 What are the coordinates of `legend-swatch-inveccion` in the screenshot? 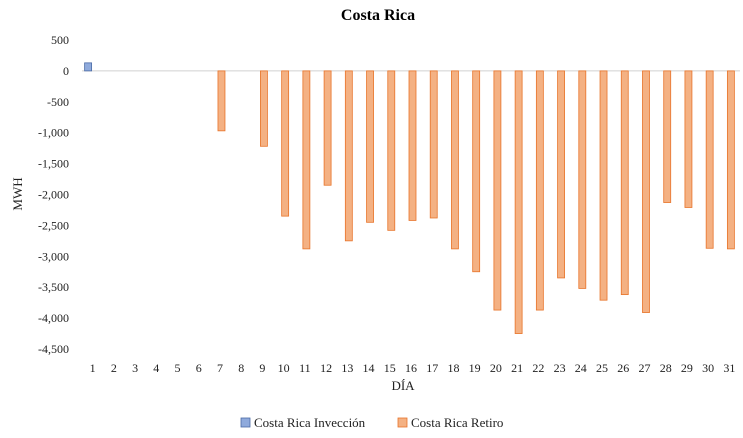 It's located at (245, 422).